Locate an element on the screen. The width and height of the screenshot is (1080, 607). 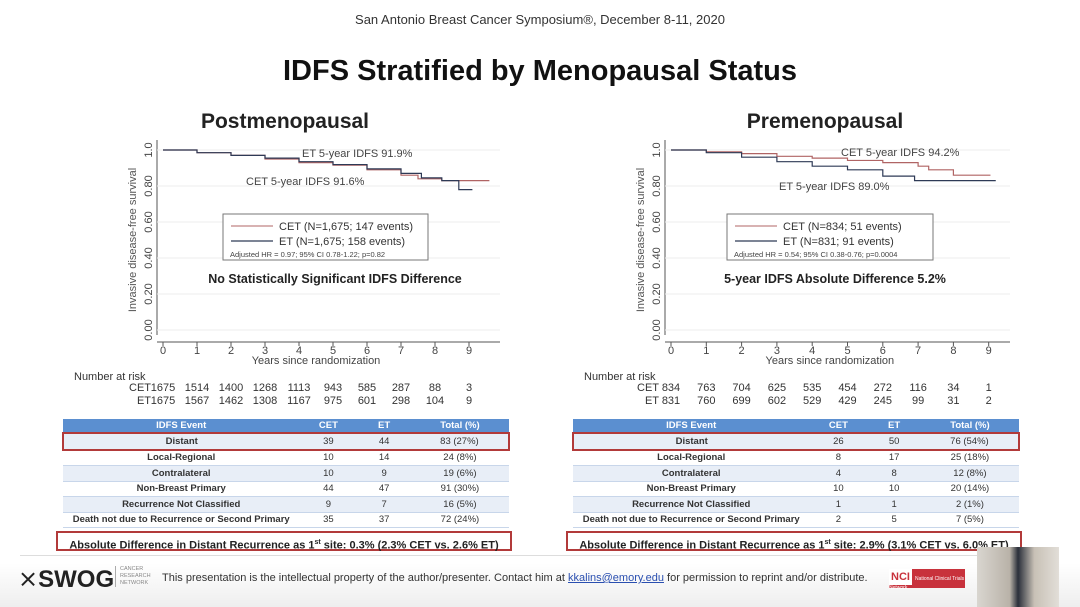
table-cell: 5 is located at coordinates (894, 520).